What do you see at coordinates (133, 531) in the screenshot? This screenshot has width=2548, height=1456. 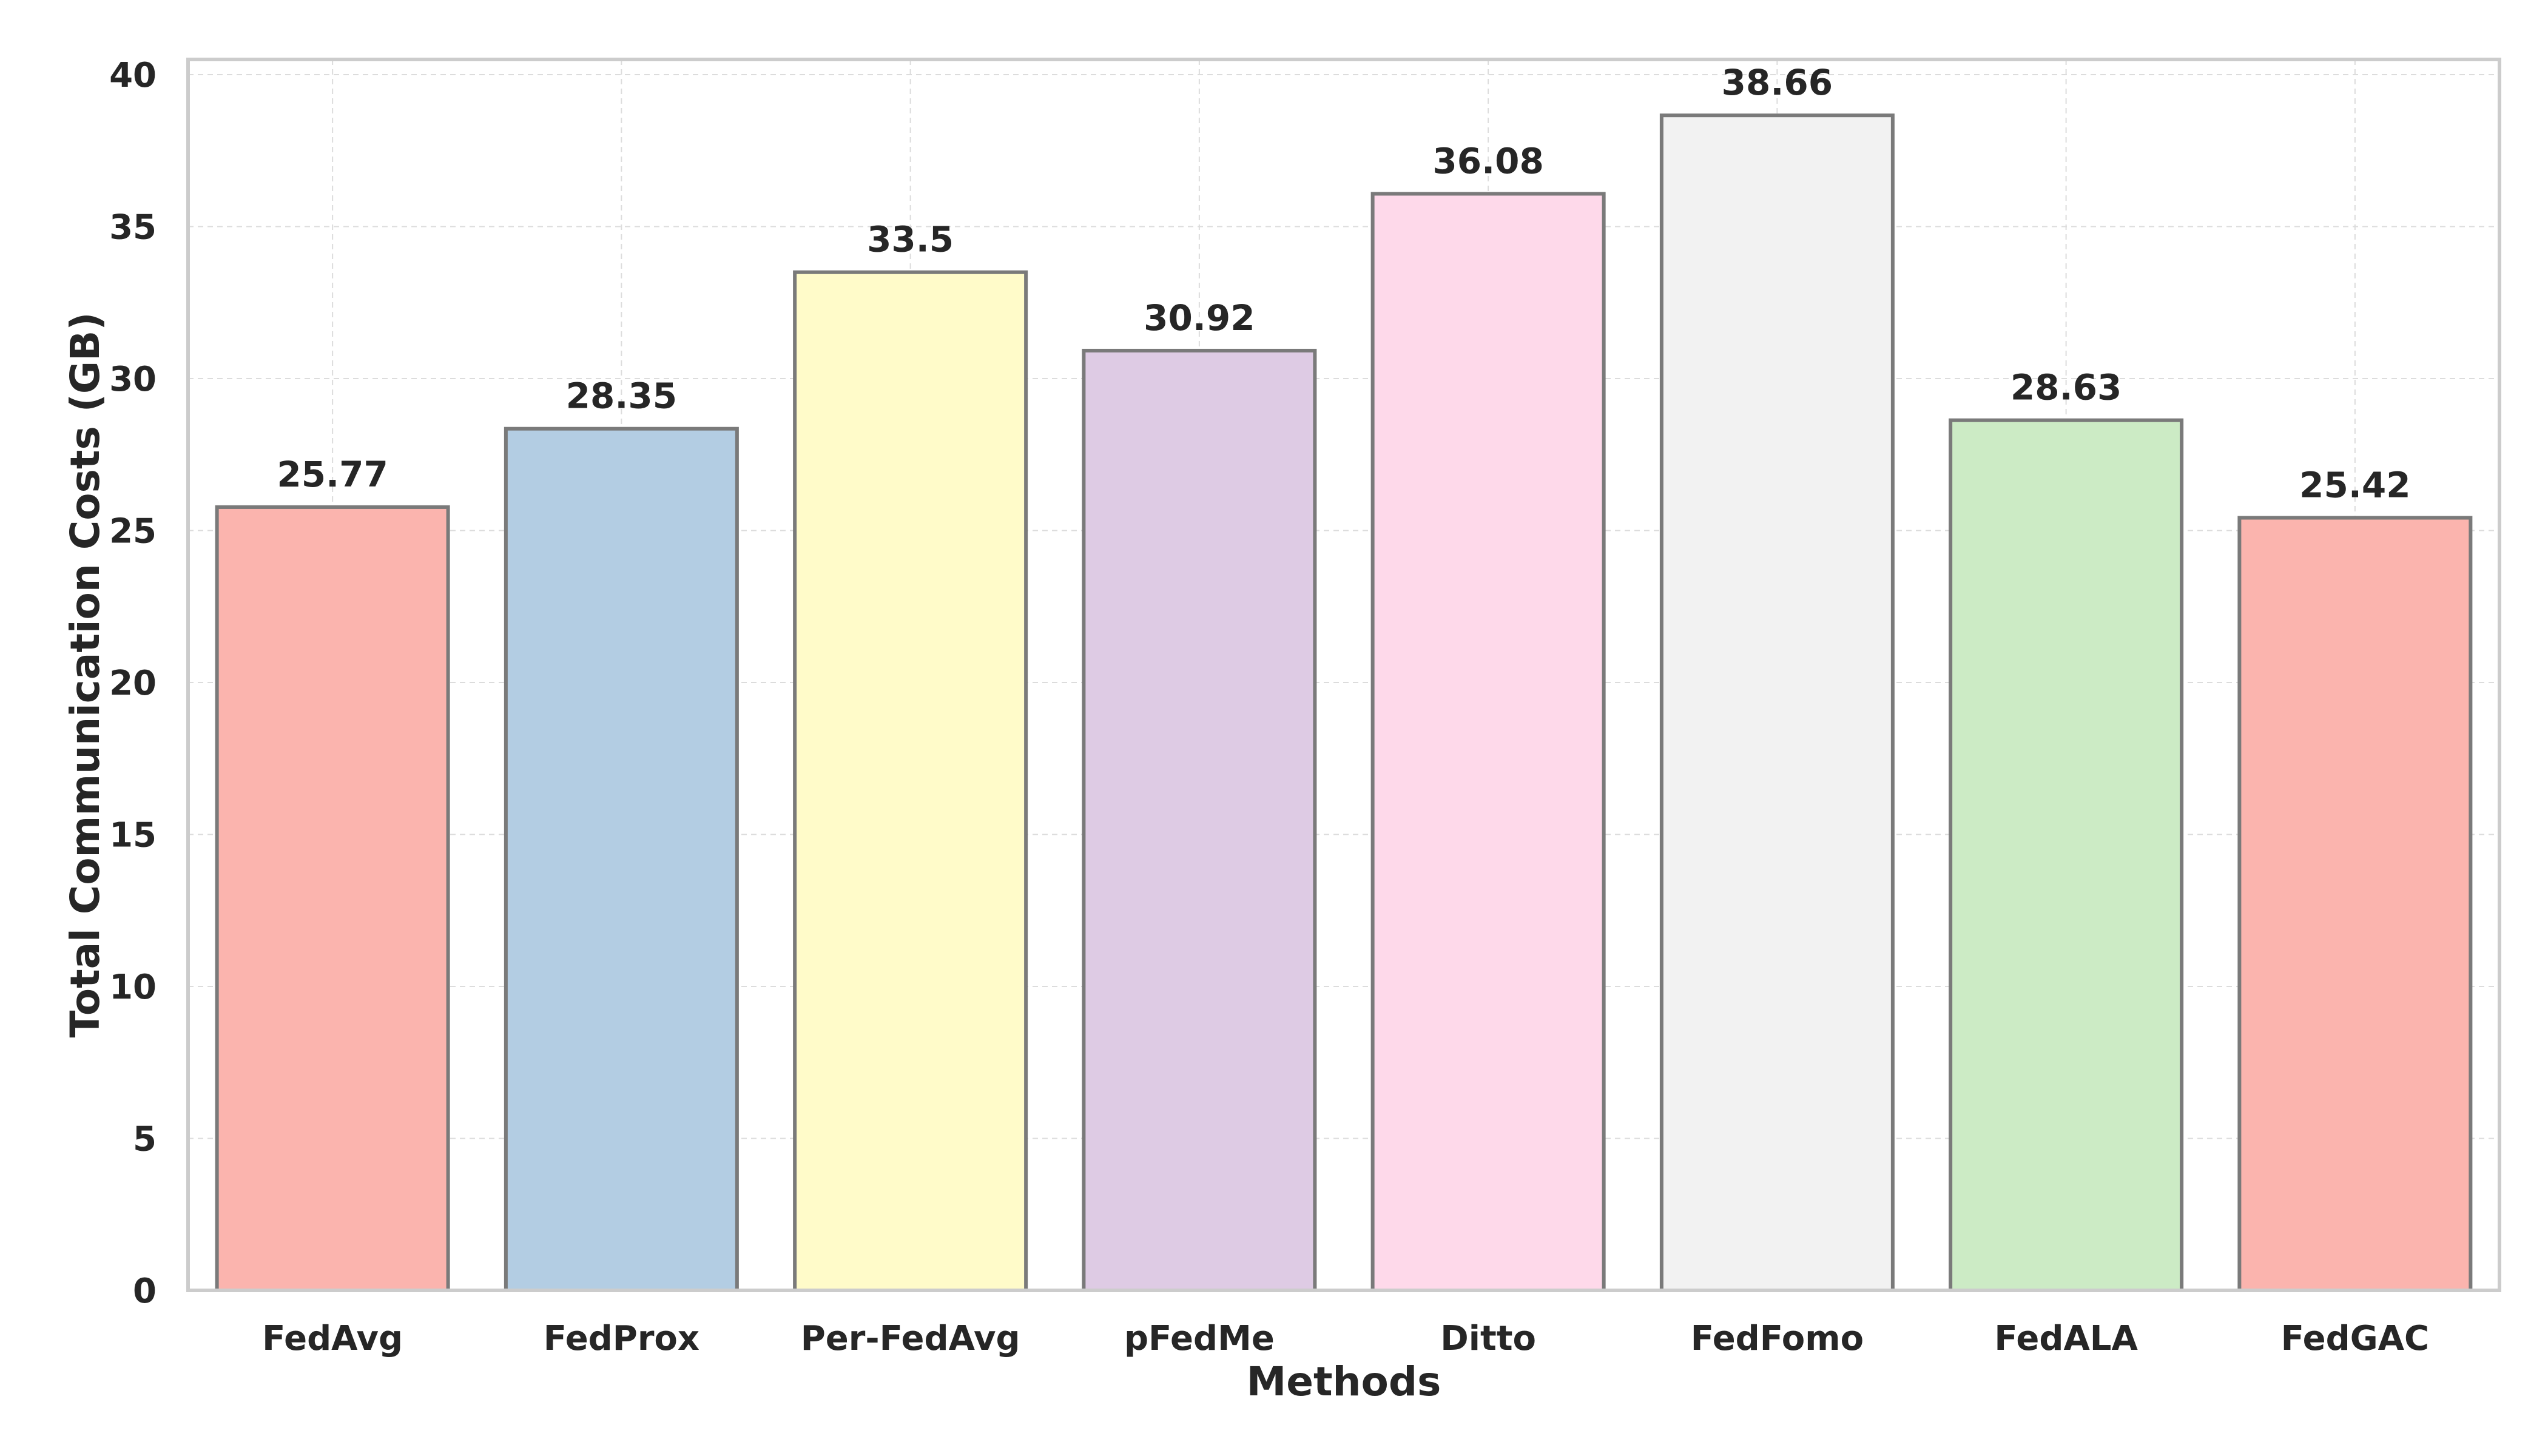 I see `y-tick-label: 25` at bounding box center [133, 531].